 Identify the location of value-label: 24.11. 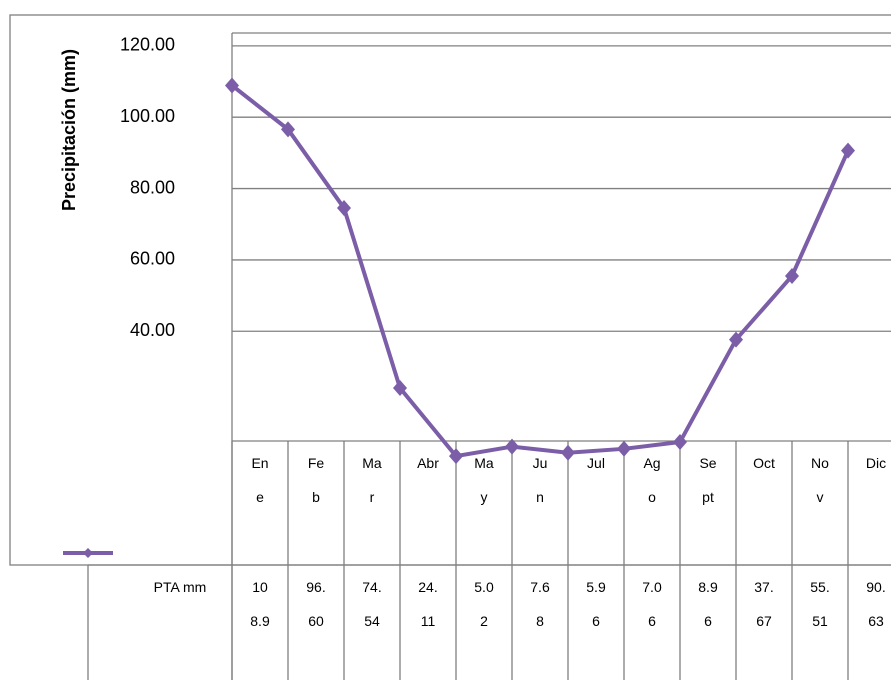
(428, 604).